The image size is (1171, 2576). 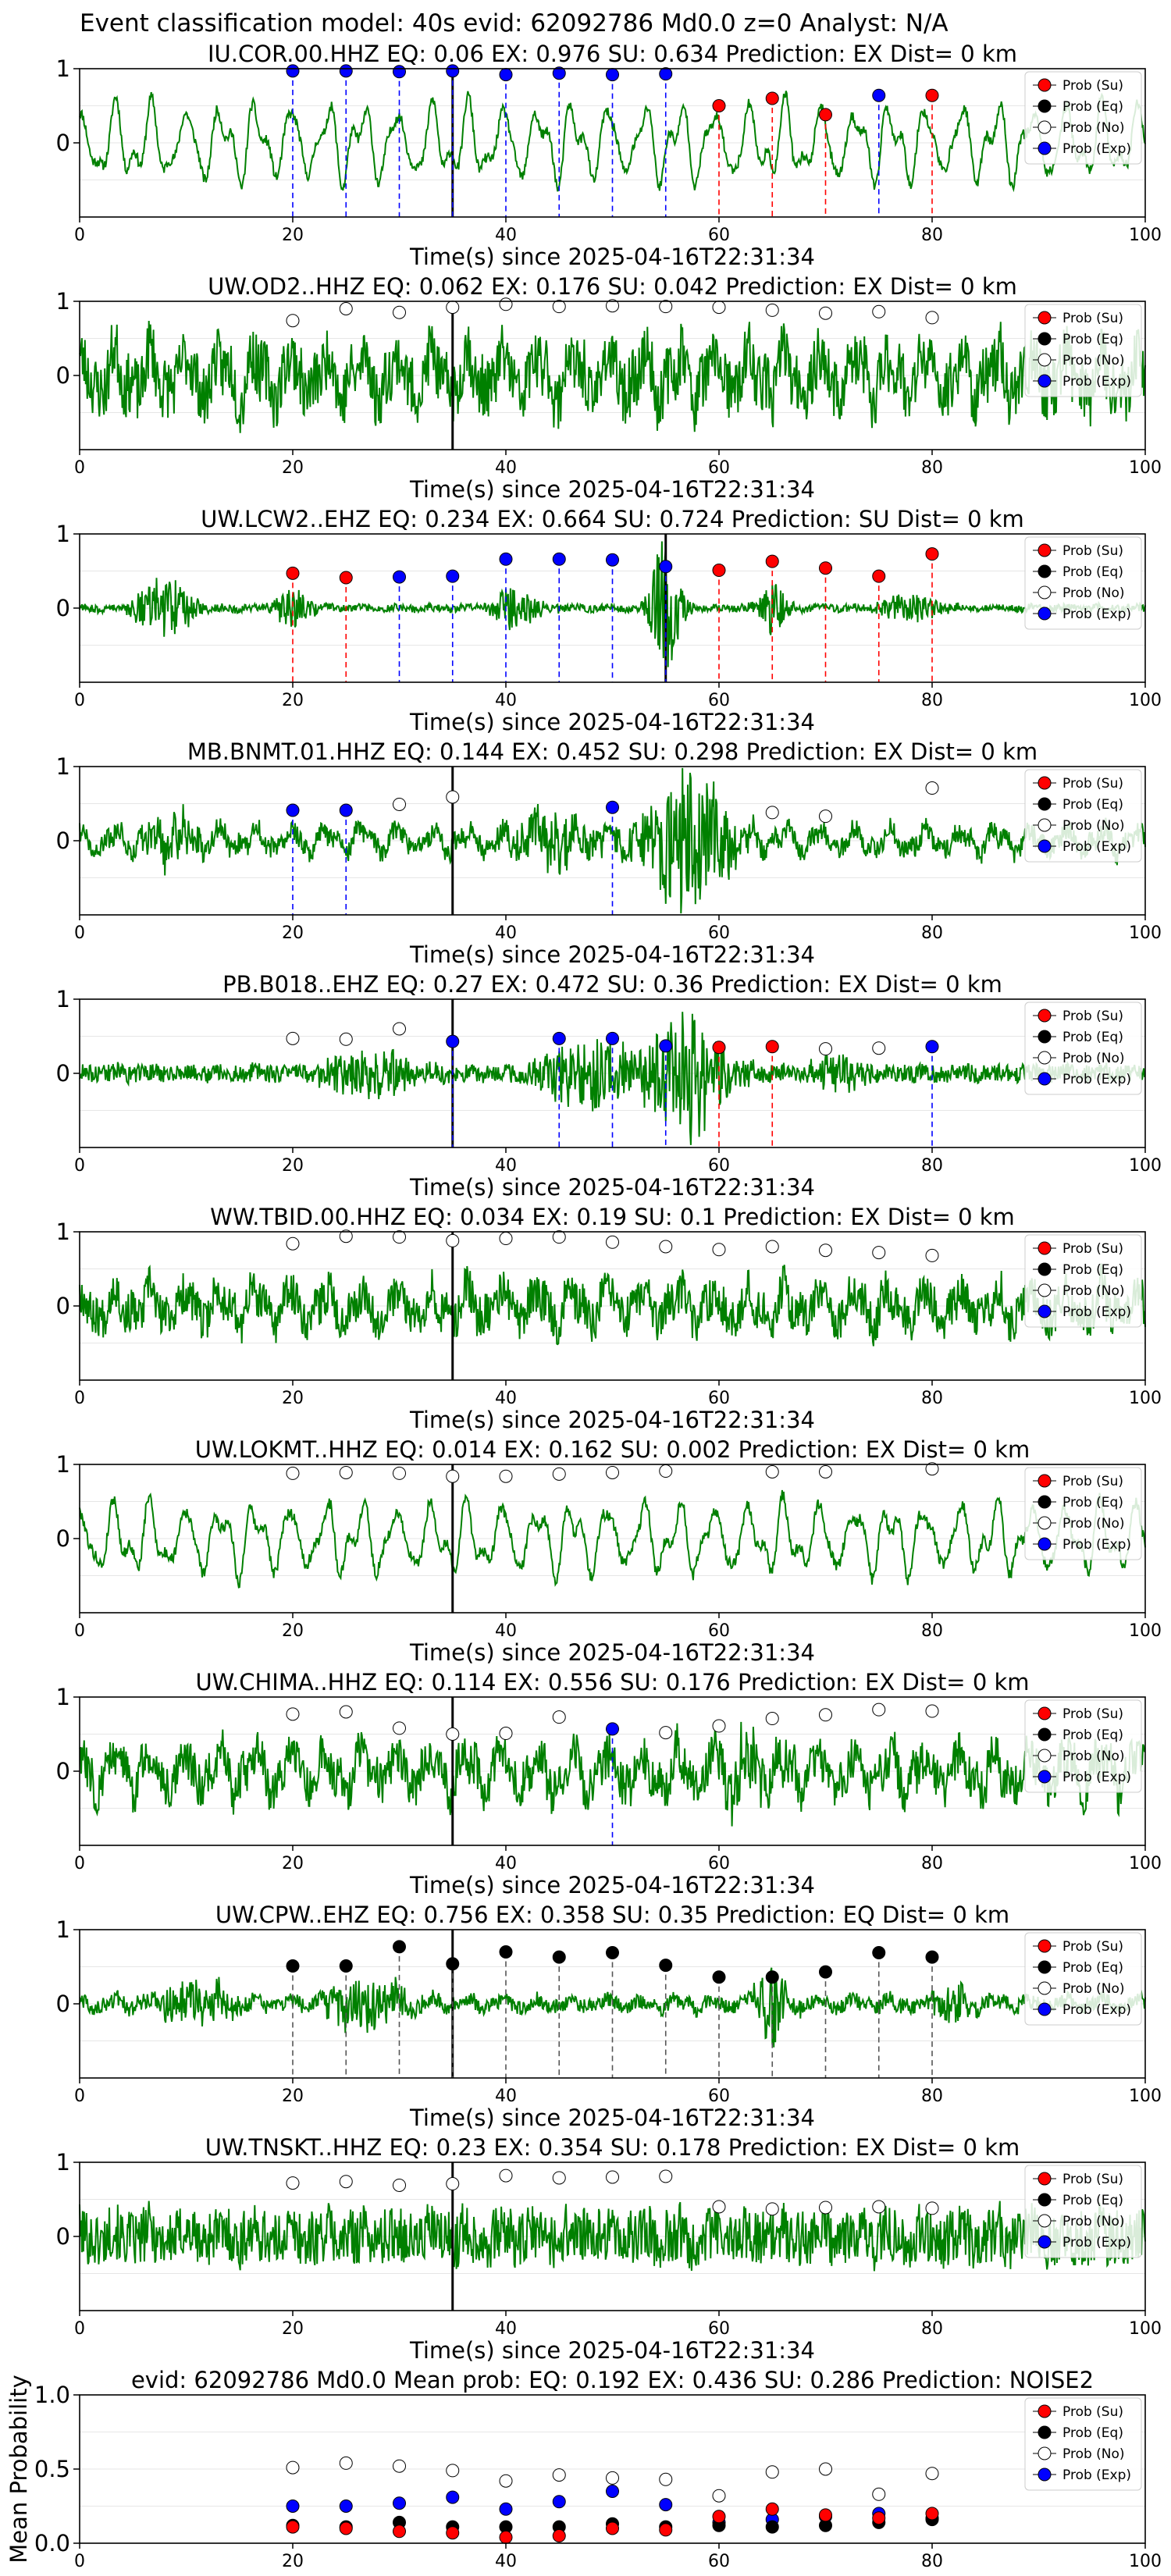 I want to click on legend-label: Prob (Su), so click(x=1092, y=551).